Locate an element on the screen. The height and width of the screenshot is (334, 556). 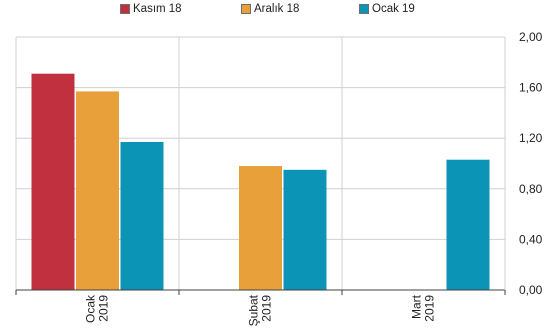
x-axis-tick-labels: Ocak 2019 Şubat 2019 Mart 2019 is located at coordinates (260, 310).